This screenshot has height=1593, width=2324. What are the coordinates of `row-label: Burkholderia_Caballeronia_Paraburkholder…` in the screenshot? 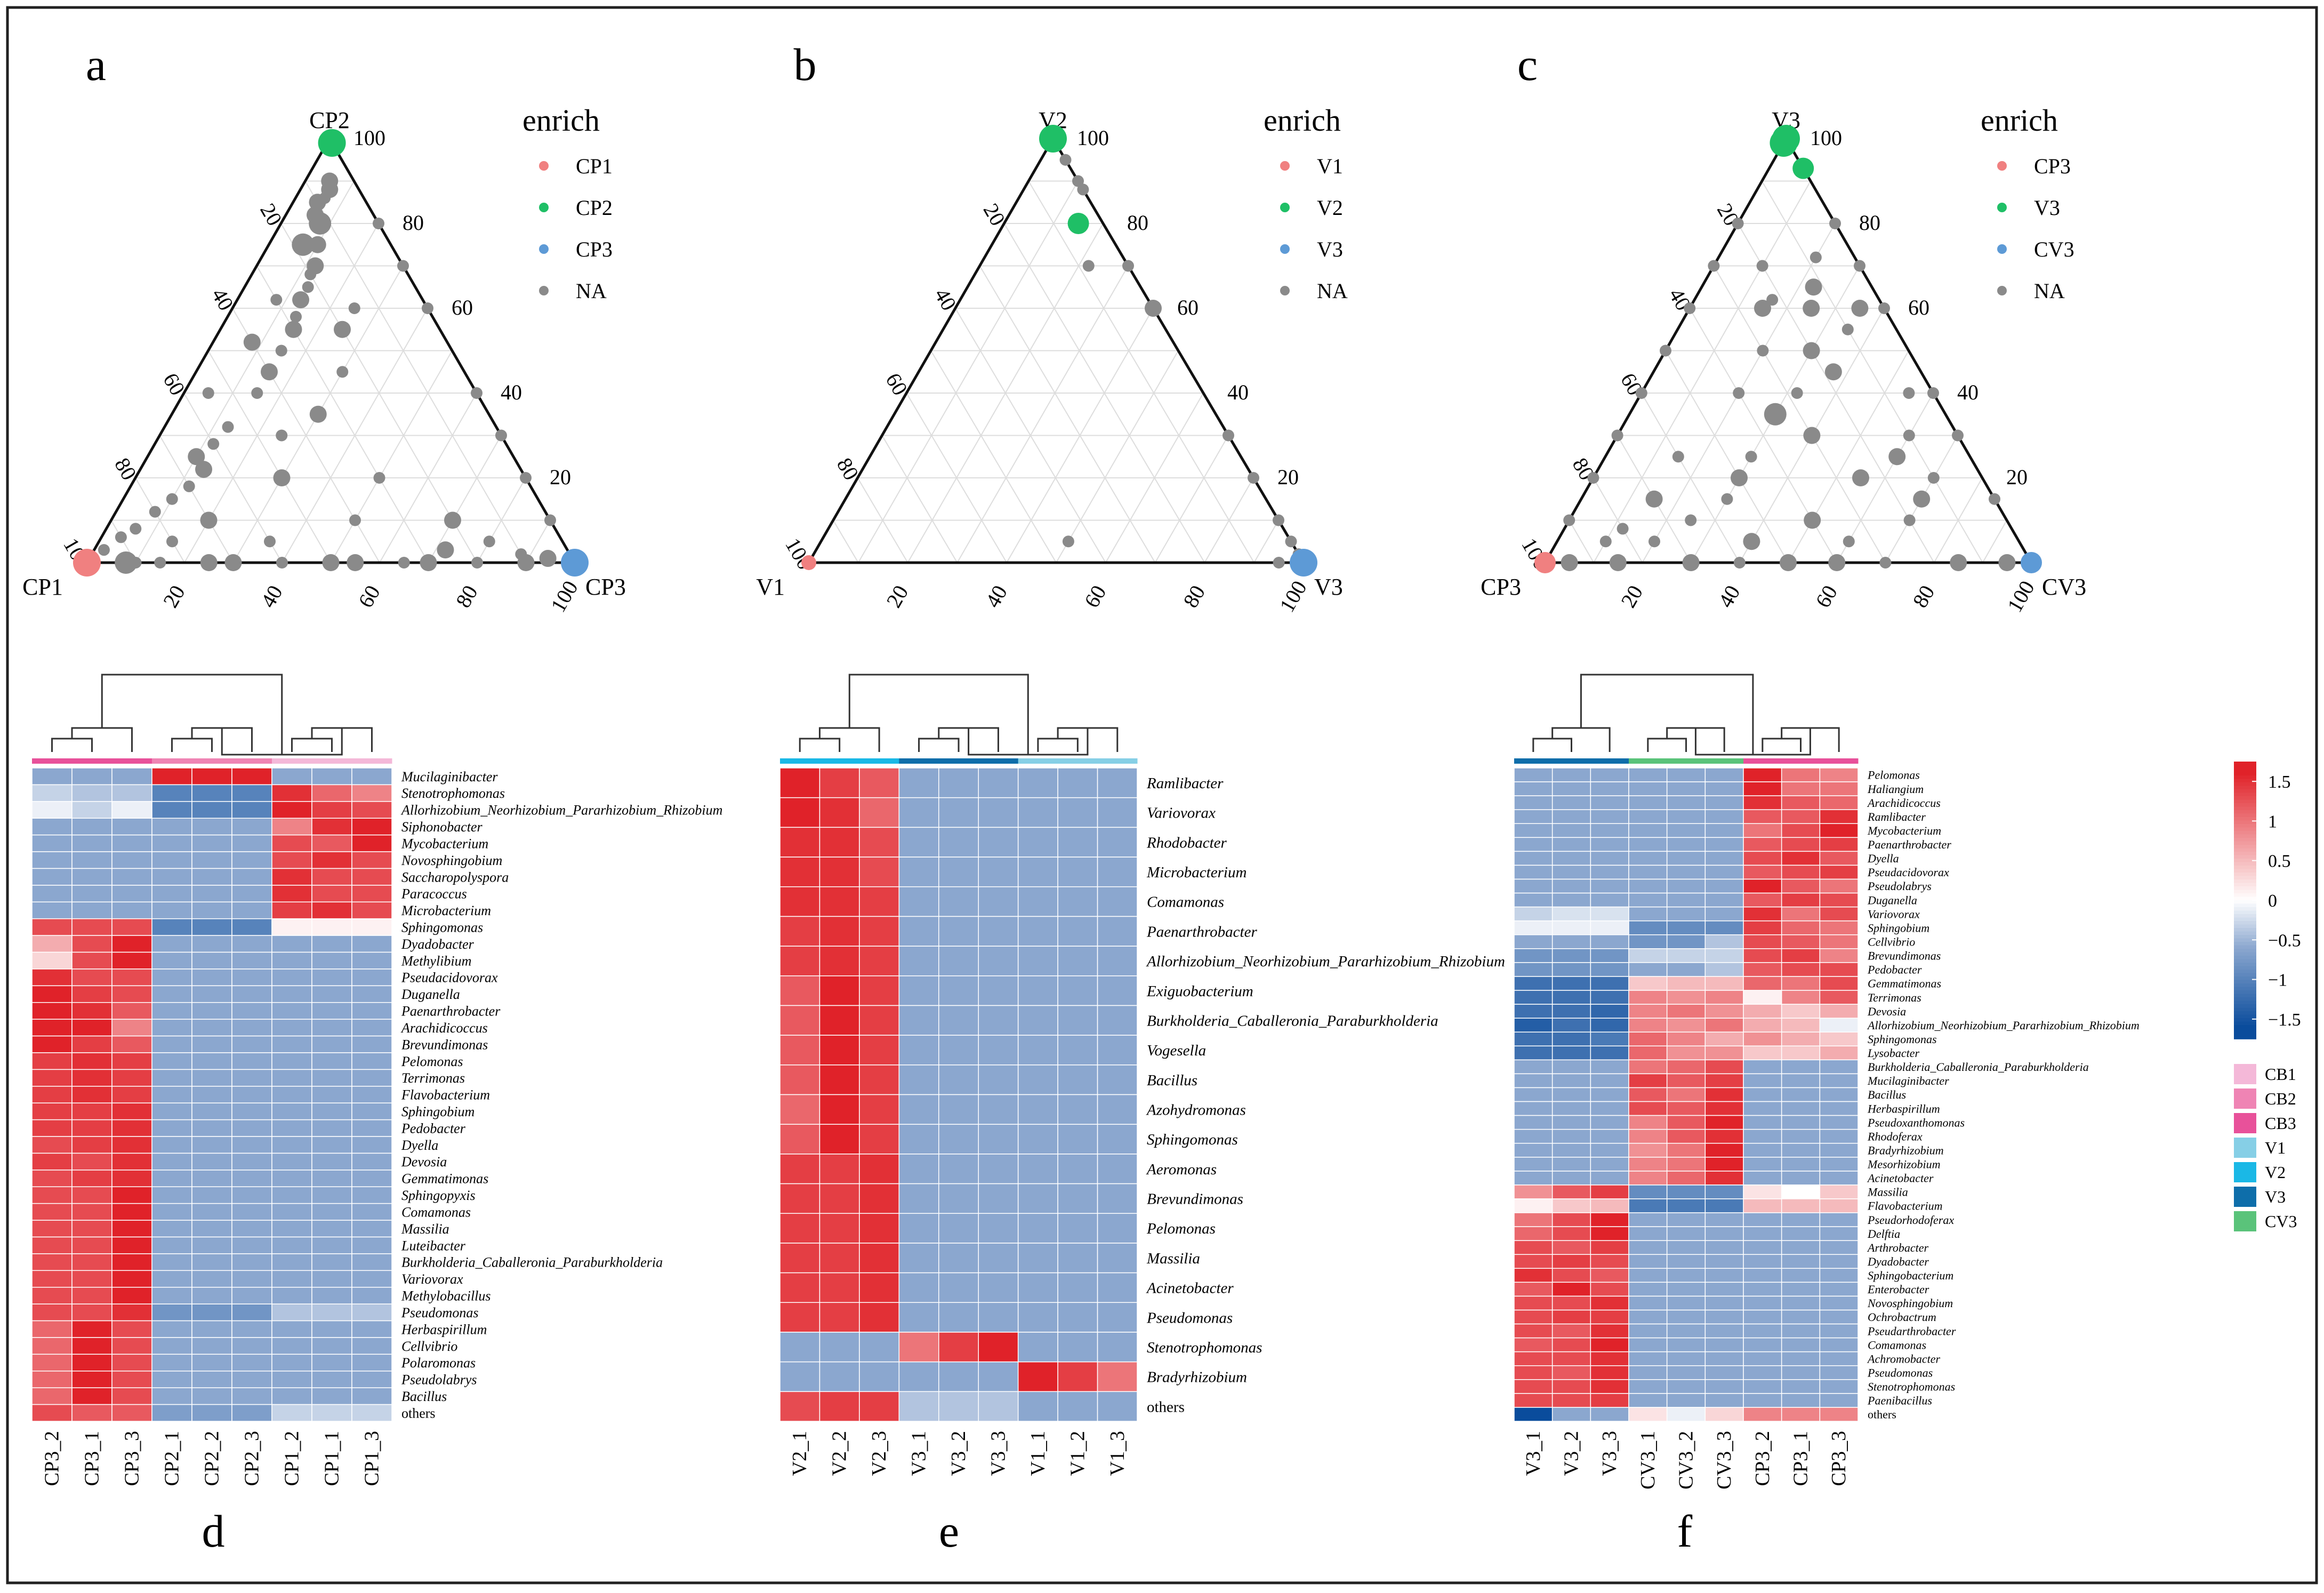 It's located at (1292, 1020).